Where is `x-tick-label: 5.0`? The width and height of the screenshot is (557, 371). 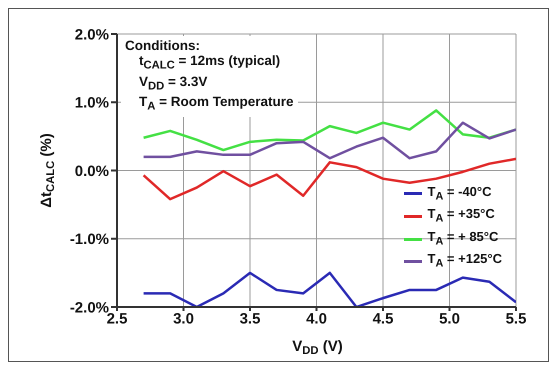
x-tick-label: 5.0 is located at coordinates (449, 319).